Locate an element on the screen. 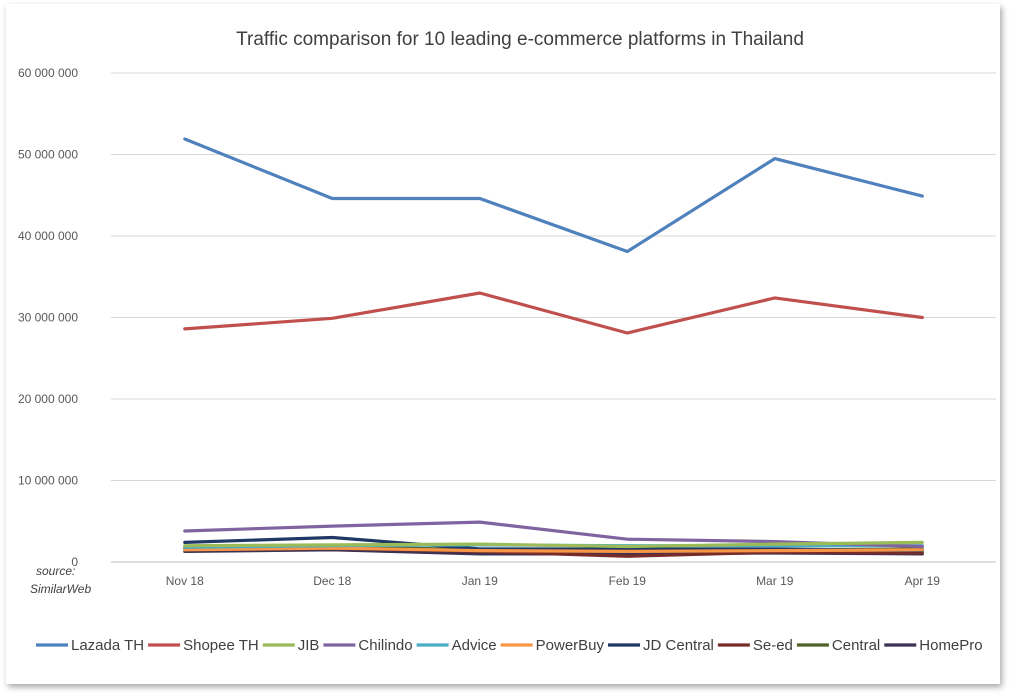 The height and width of the screenshot is (694, 1010). y-tick-label: 10 000 000 is located at coordinates (48, 481).